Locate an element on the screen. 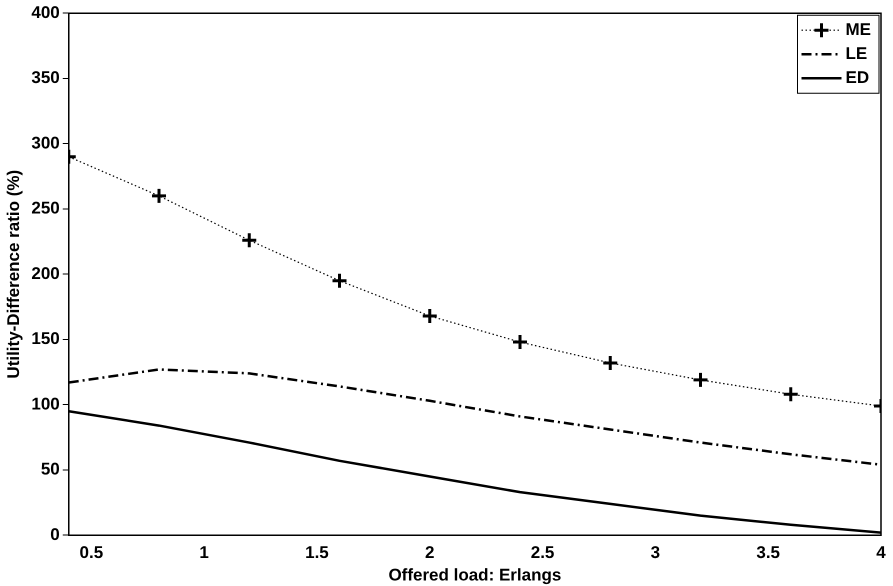  x-axis-title: Offered load: Erlangs is located at coordinates (475, 574).